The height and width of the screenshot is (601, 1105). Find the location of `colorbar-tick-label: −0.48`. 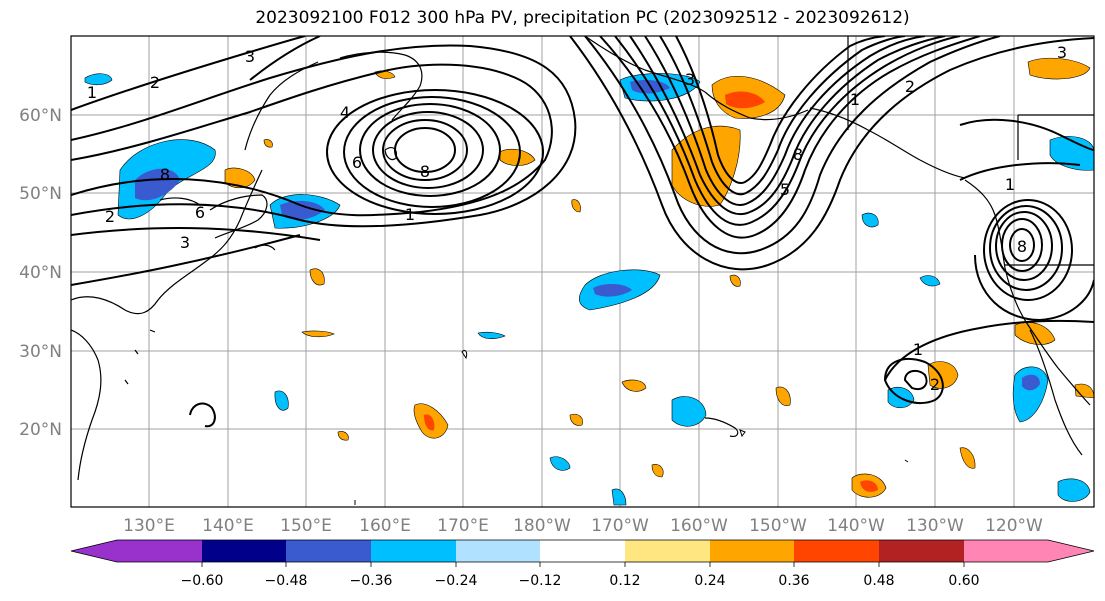

colorbar-tick-label: −0.48 is located at coordinates (286, 581).